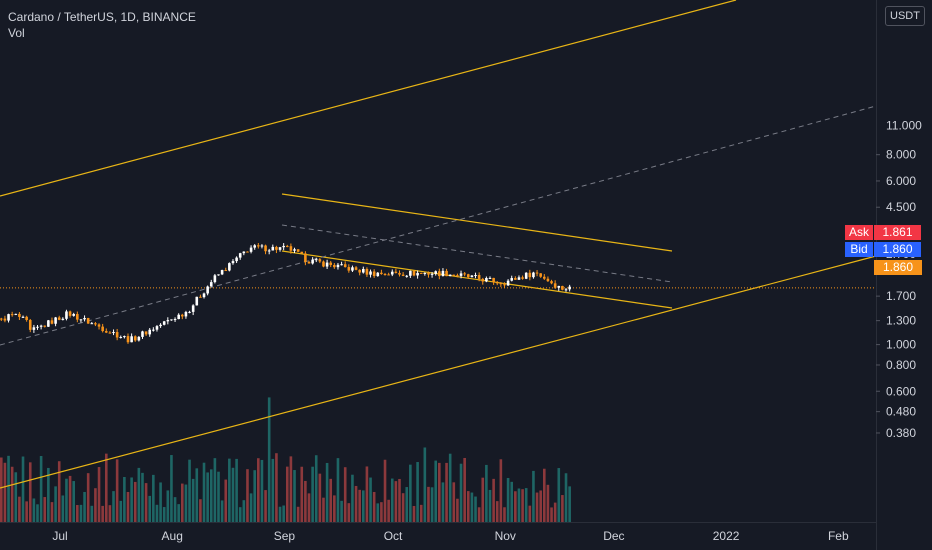 The image size is (932, 550). Describe the element at coordinates (172, 536) in the screenshot. I see `time-axis-label: Aug` at that location.